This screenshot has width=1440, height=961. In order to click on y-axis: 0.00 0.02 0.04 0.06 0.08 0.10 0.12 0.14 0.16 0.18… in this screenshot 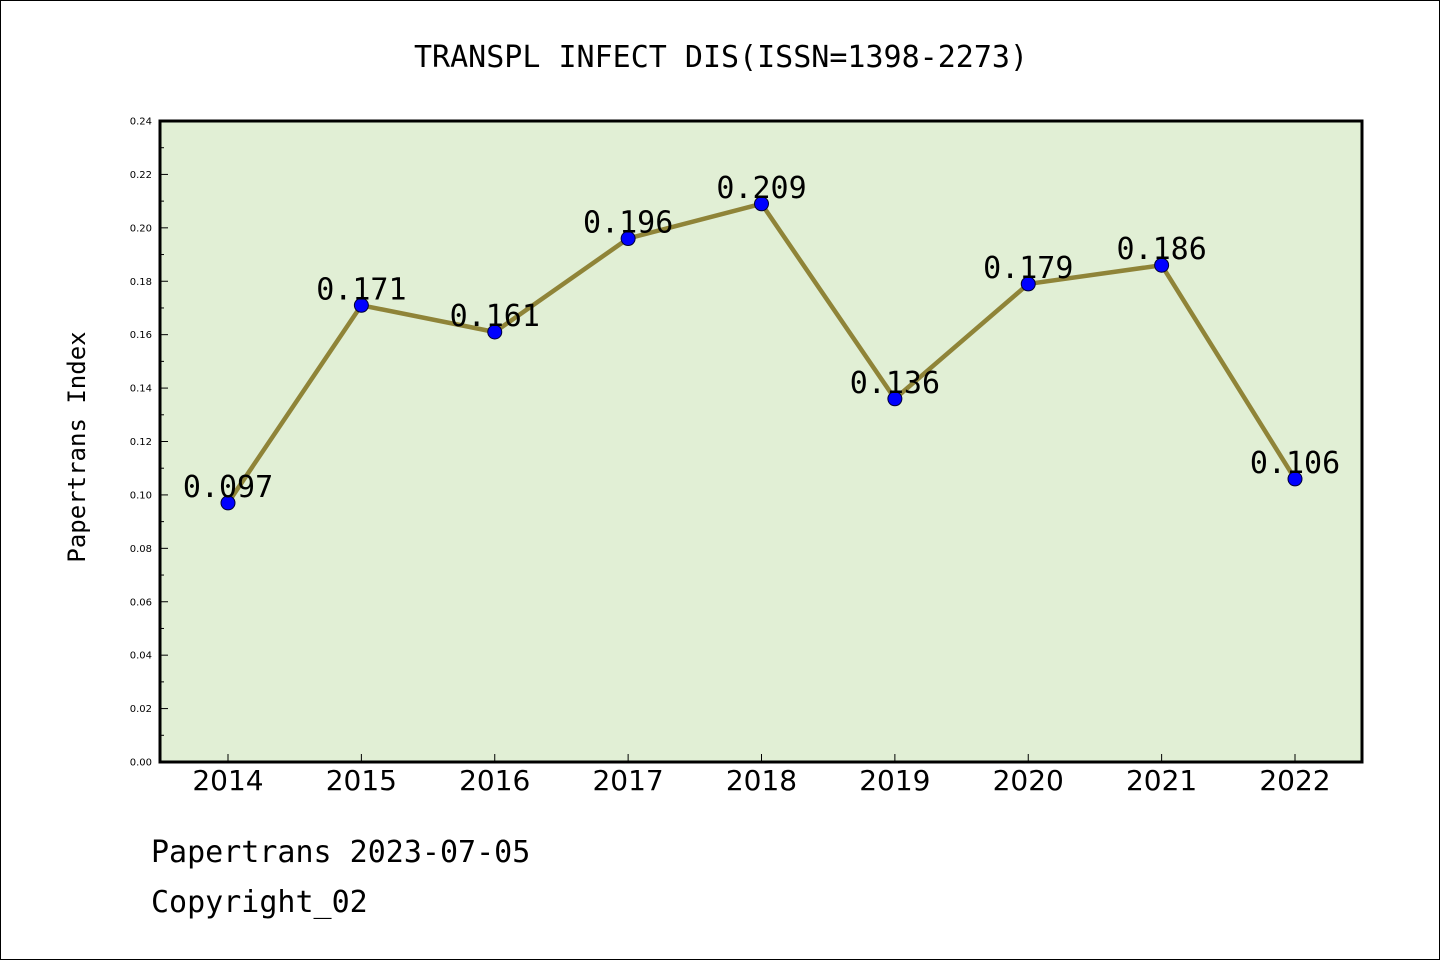, I will do `click(149, 443)`.